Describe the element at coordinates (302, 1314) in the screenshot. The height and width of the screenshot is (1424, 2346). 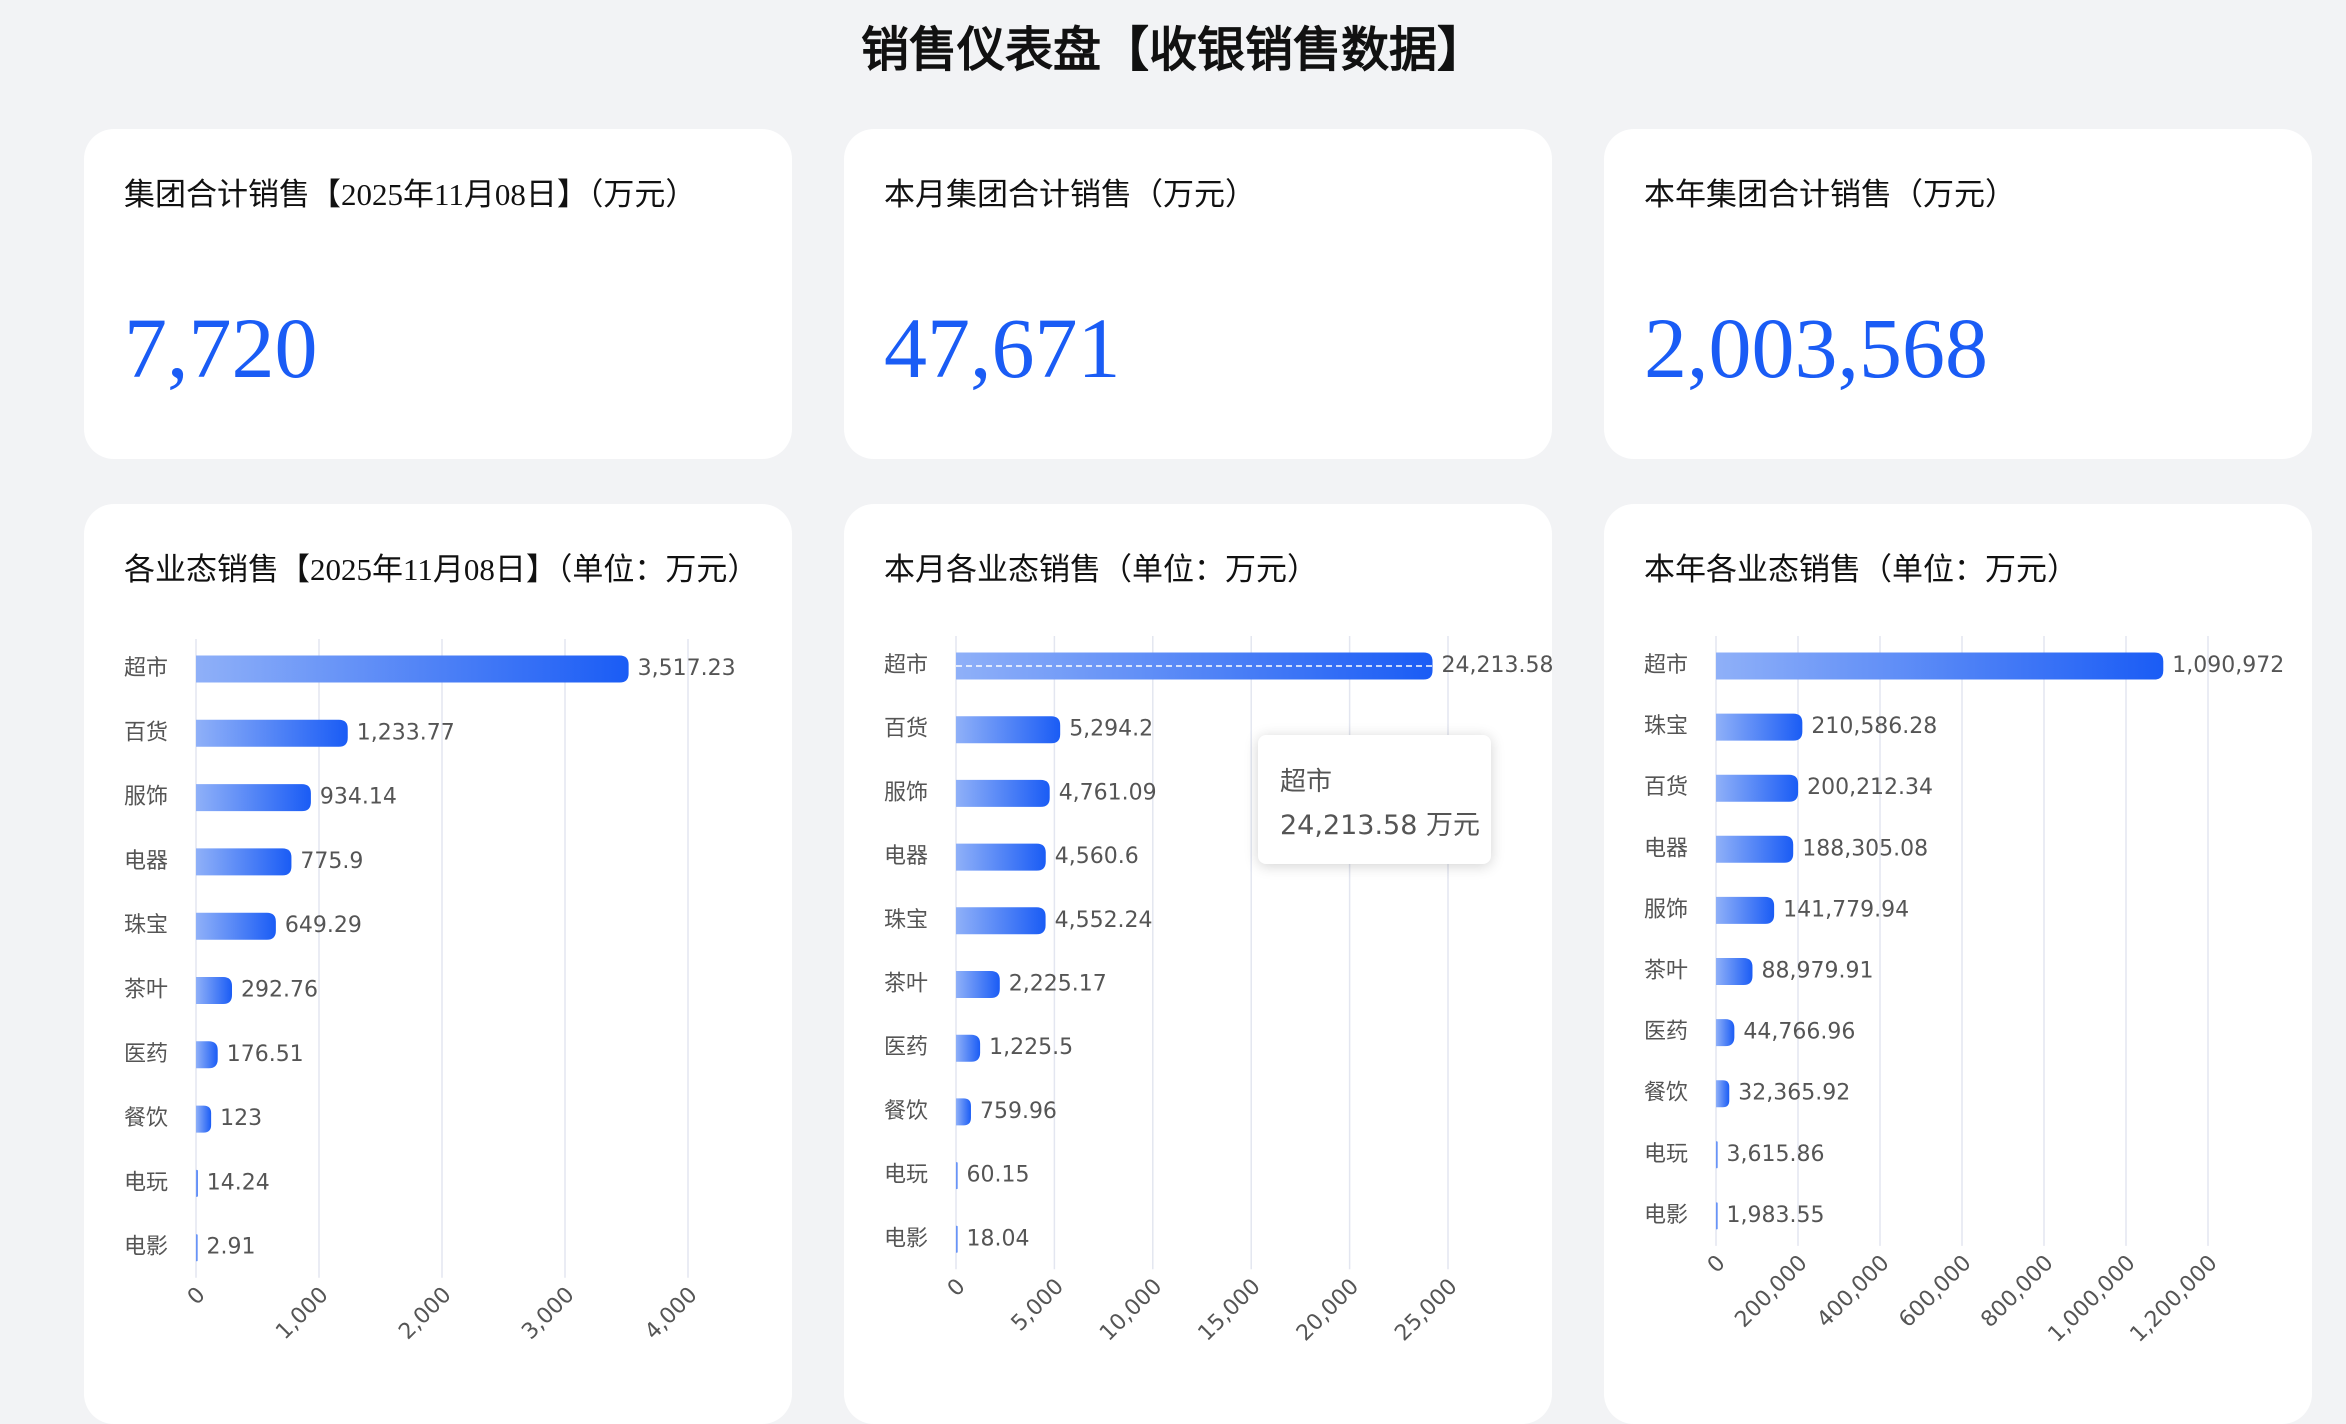
I see `x-tick-label: 1,000` at that location.